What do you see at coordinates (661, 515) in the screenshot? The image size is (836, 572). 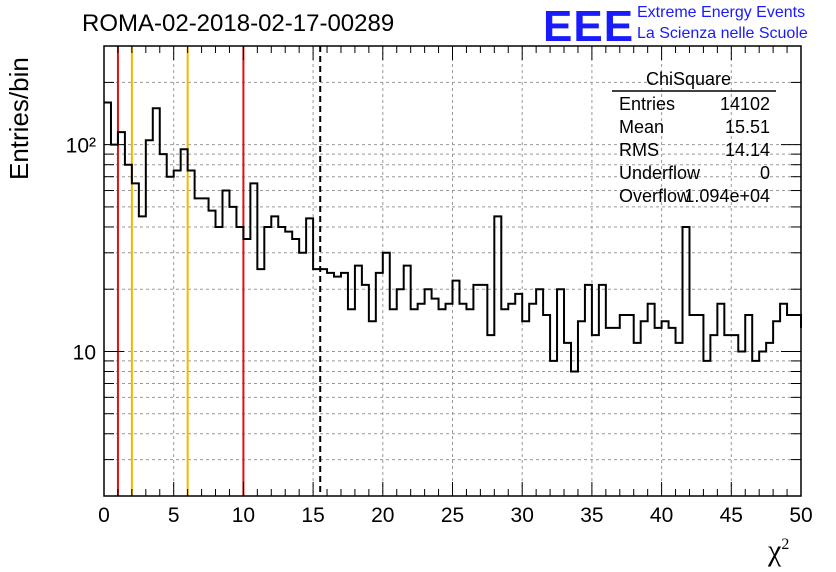 I see `x-tick-label: 40` at bounding box center [661, 515].